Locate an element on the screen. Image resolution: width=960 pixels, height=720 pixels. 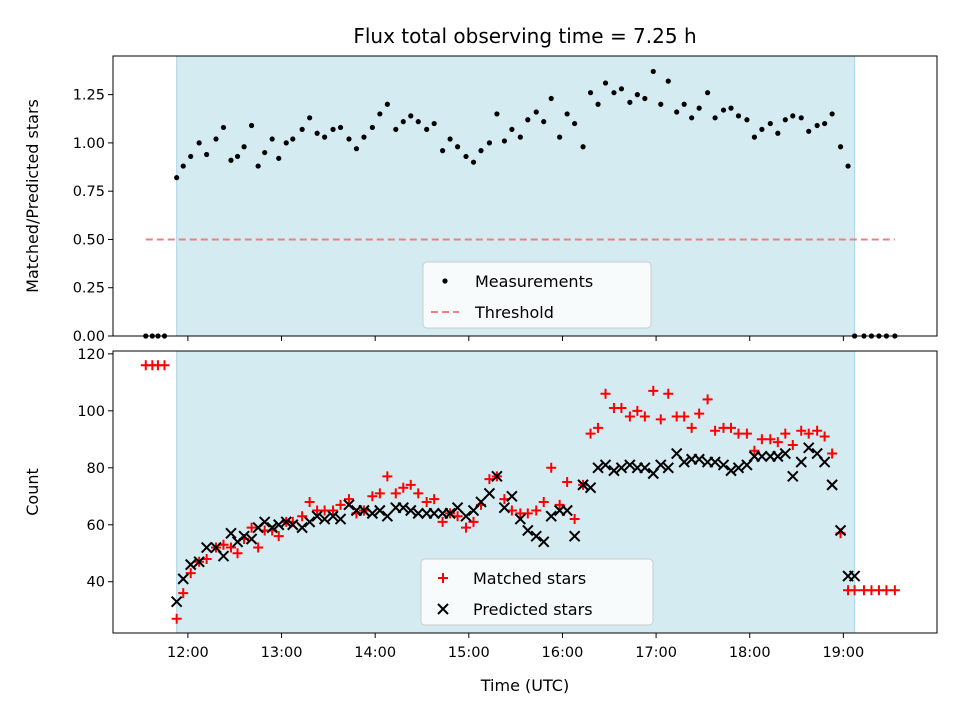
legend-label: Predicted stars is located at coordinates (533, 609).